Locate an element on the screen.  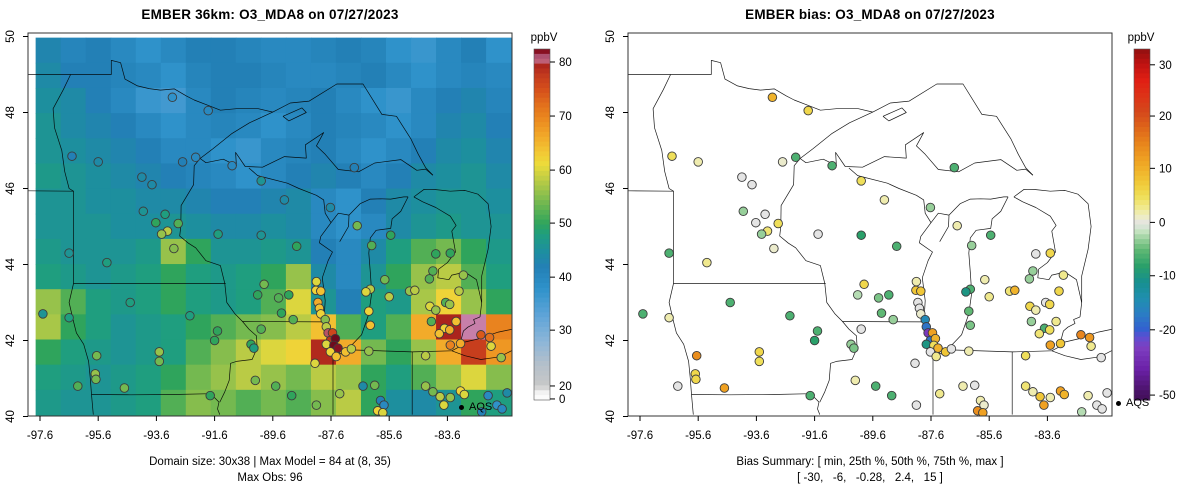
svg-text: -10 is located at coordinates (1167, 277).